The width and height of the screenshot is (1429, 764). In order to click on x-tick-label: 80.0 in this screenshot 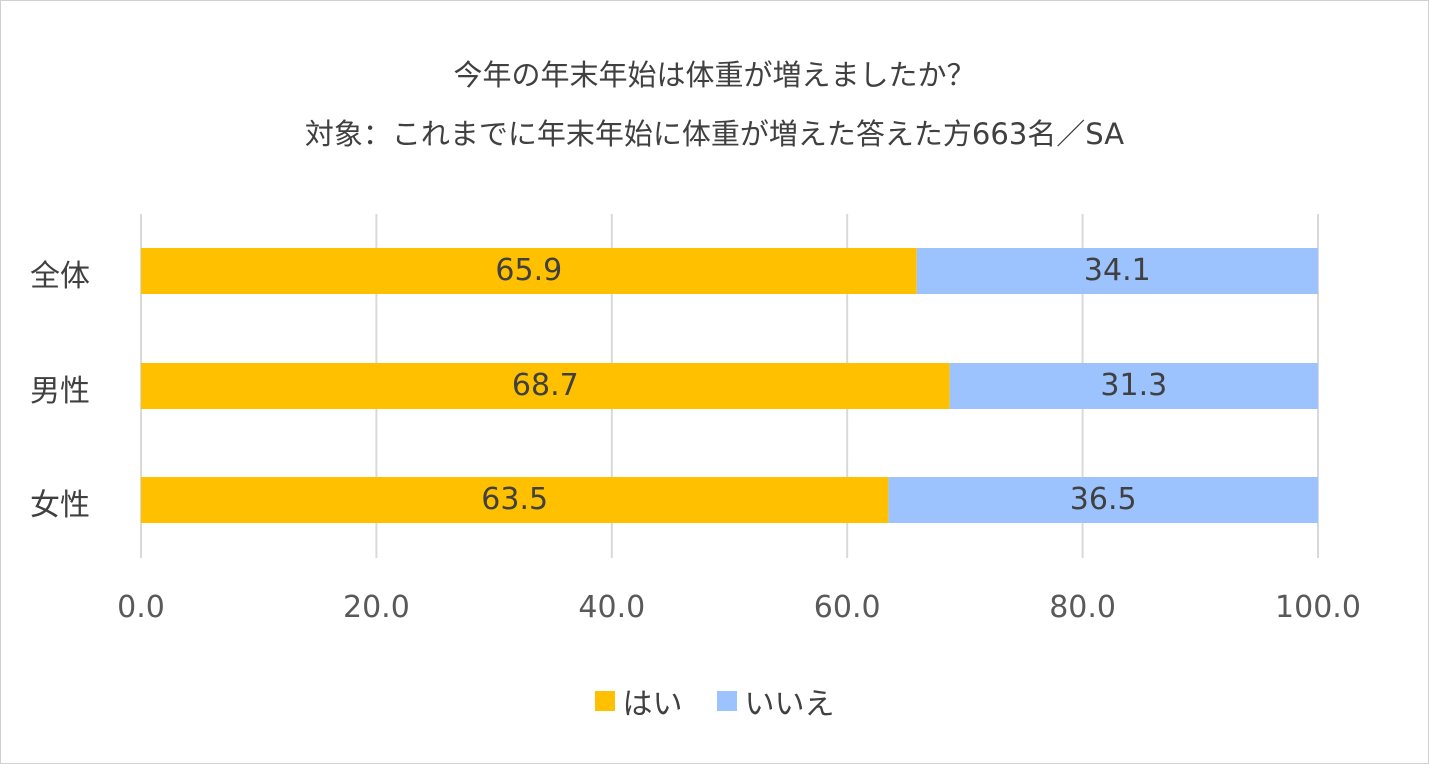, I will do `click(1082, 607)`.